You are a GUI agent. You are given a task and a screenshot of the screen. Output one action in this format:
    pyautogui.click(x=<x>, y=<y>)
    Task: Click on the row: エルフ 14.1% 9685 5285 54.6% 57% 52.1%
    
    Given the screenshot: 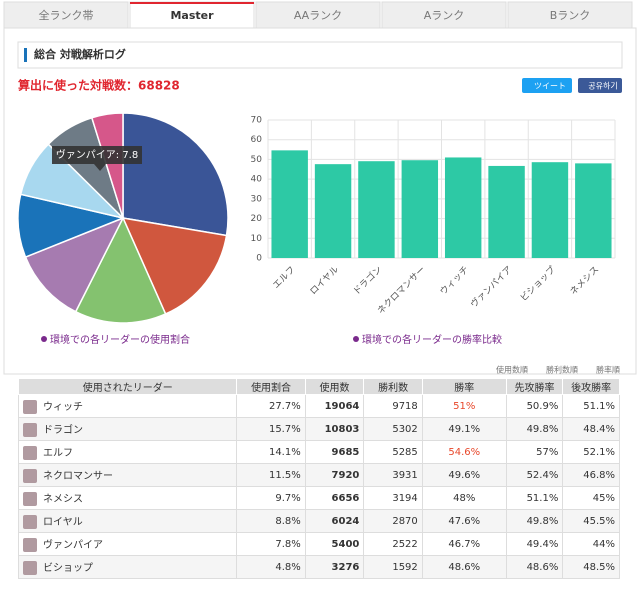 What is the action you would take?
    pyautogui.click(x=318, y=452)
    